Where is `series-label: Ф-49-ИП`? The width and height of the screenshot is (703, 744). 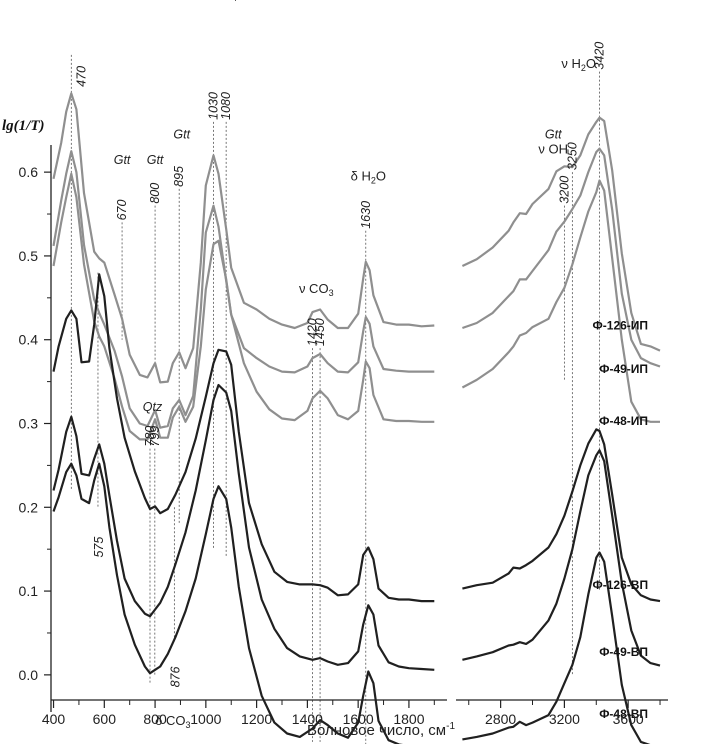 series-label: Ф-49-ИП is located at coordinates (623, 369).